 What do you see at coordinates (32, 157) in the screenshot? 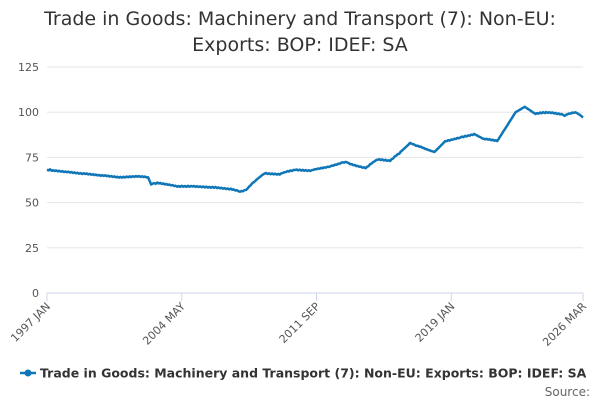
I see `y-tick-label: 75` at bounding box center [32, 157].